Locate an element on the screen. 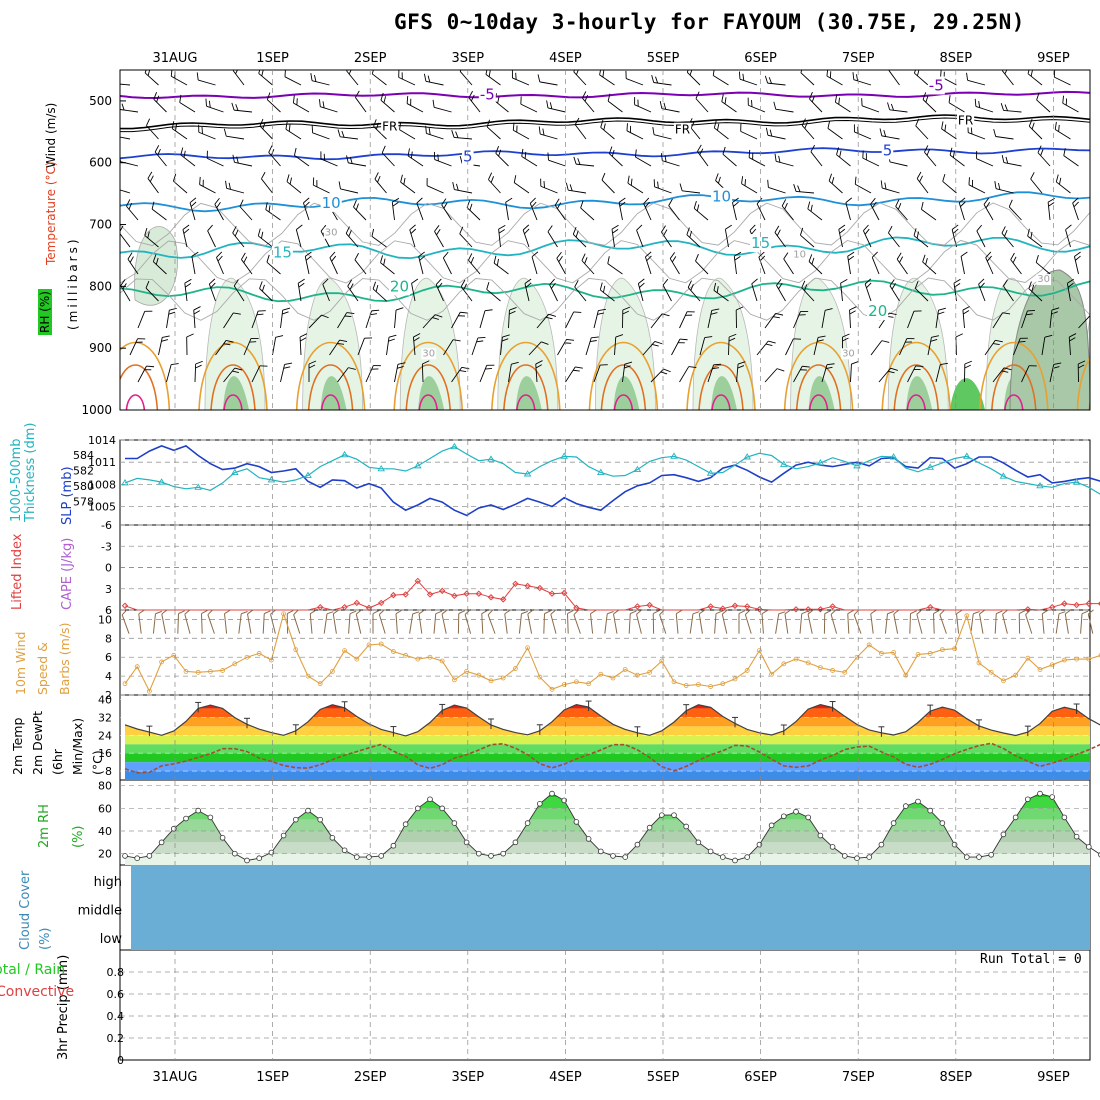  wind10m-panel is located at coordinates (605, 652).